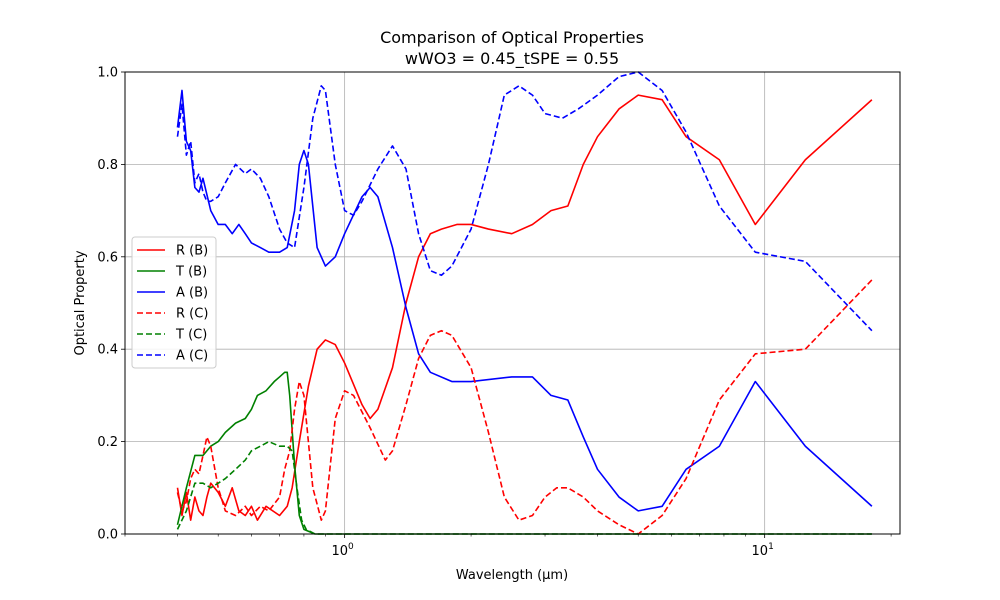 The image size is (1000, 600). What do you see at coordinates (192, 356) in the screenshot?
I see `legend-label-a-c: A (C)` at bounding box center [192, 356].